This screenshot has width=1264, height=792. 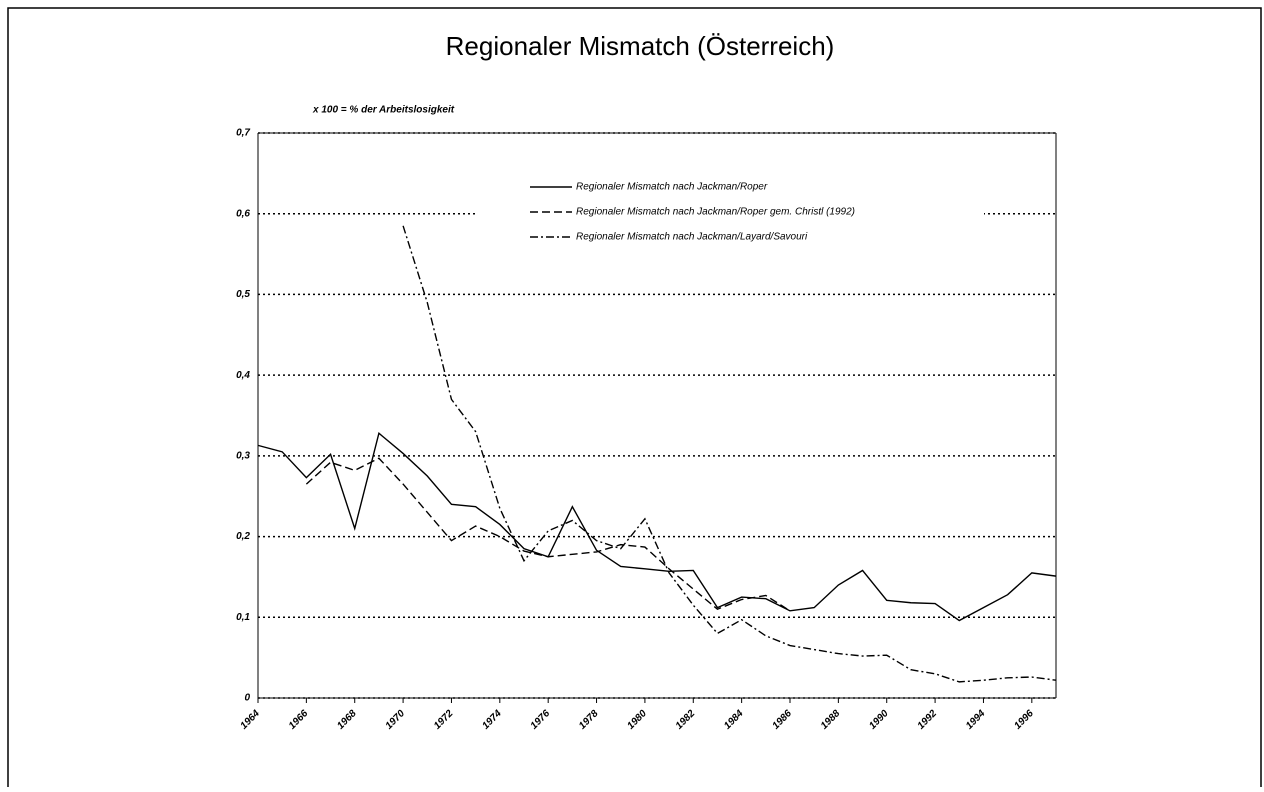 What do you see at coordinates (243, 375) in the screenshot?
I see `y-tick-label: 0,4` at bounding box center [243, 375].